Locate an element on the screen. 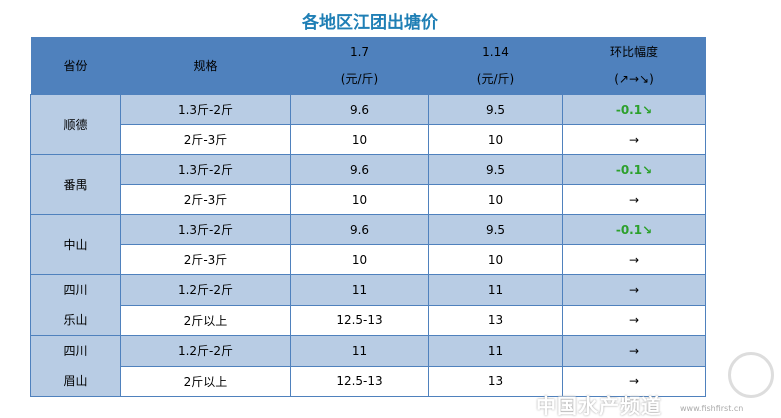 The width and height of the screenshot is (781, 418). province-name: 眉山 is located at coordinates (75, 381).